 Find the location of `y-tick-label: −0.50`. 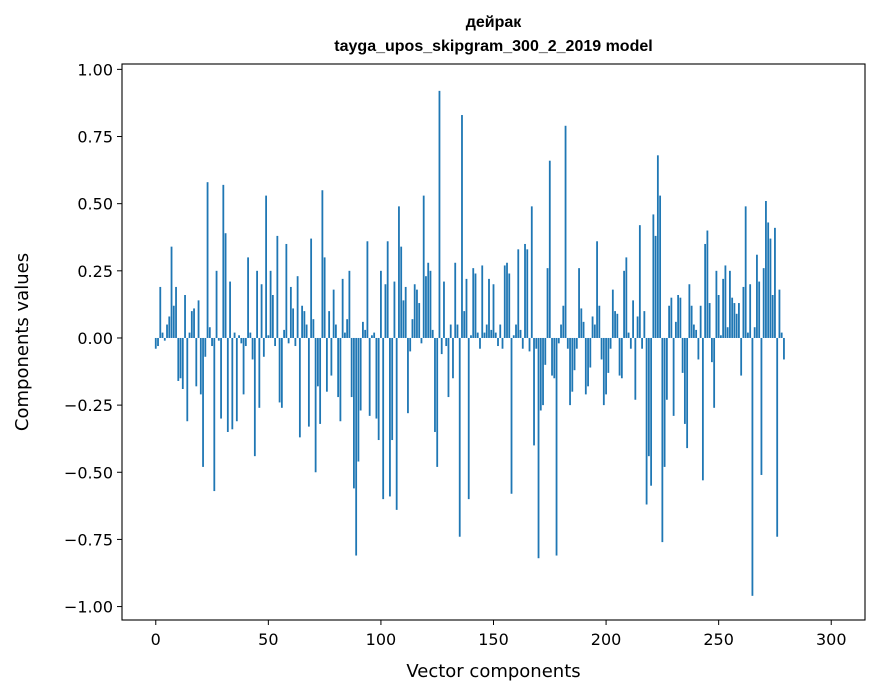

y-tick-label: −0.50 is located at coordinates (88, 472).